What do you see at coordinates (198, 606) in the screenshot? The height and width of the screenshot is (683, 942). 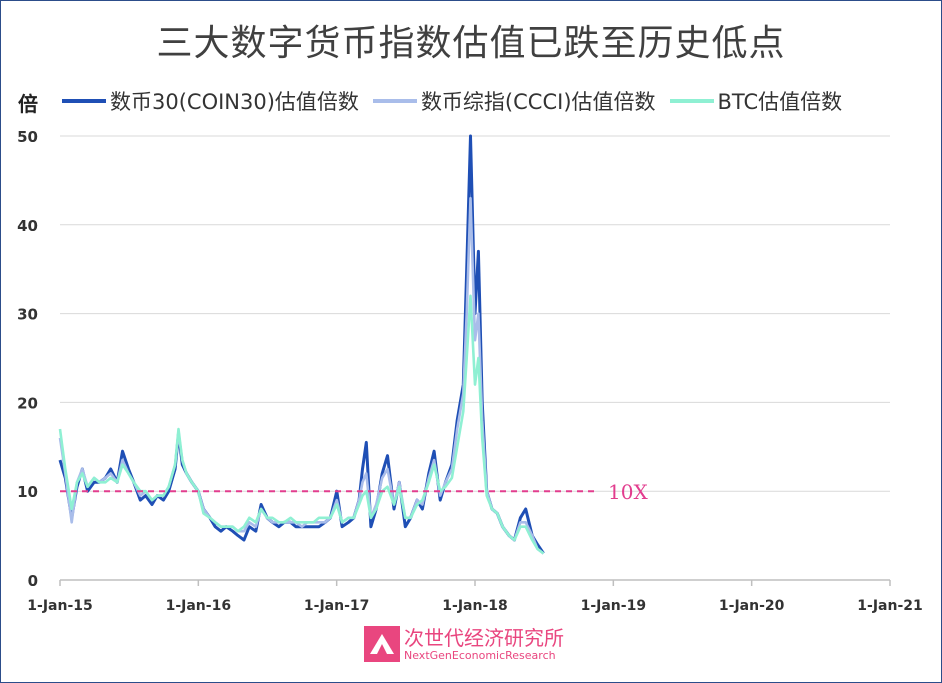 I see `x-tick-label: 1-Jan-16` at bounding box center [198, 606].